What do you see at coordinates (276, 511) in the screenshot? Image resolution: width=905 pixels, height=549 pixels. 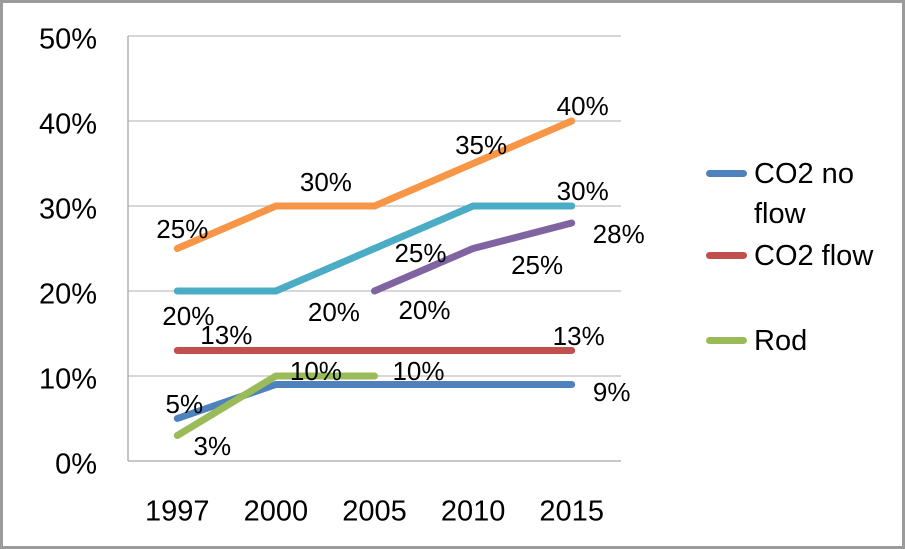 I see `x-axis-tick-label: 2000` at bounding box center [276, 511].